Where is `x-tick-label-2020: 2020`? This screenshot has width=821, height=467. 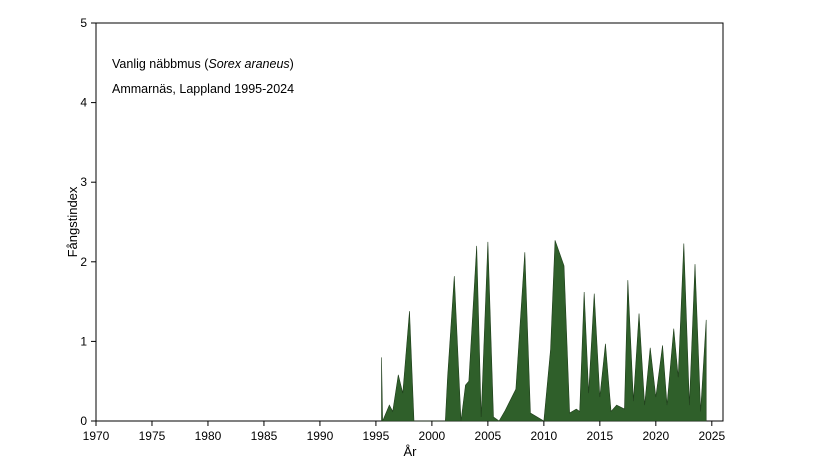
x-tick-label-2020: 2020 is located at coordinates (655, 436).